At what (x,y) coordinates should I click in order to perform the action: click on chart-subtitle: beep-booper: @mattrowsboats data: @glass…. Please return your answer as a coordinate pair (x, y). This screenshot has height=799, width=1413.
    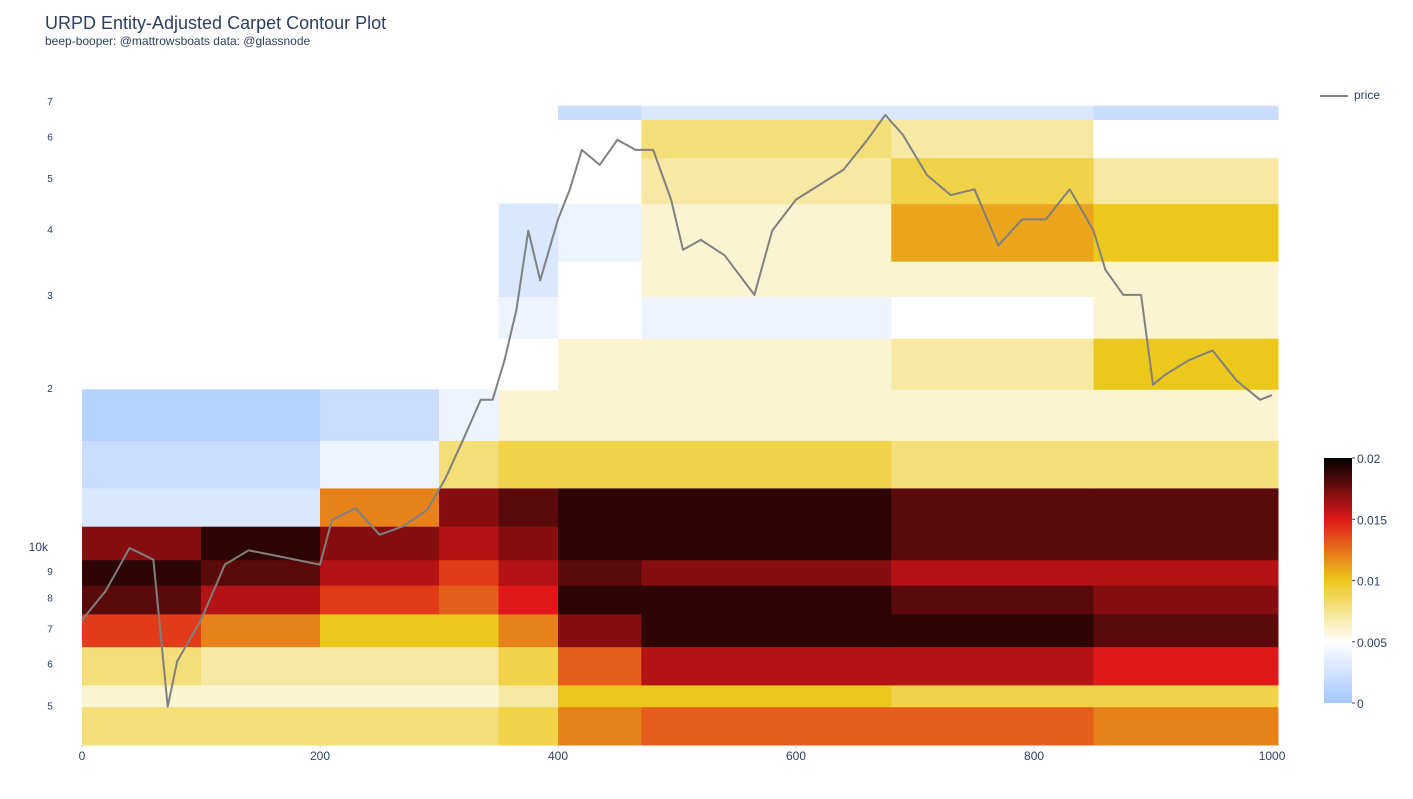
    Looking at the image, I should click on (178, 41).